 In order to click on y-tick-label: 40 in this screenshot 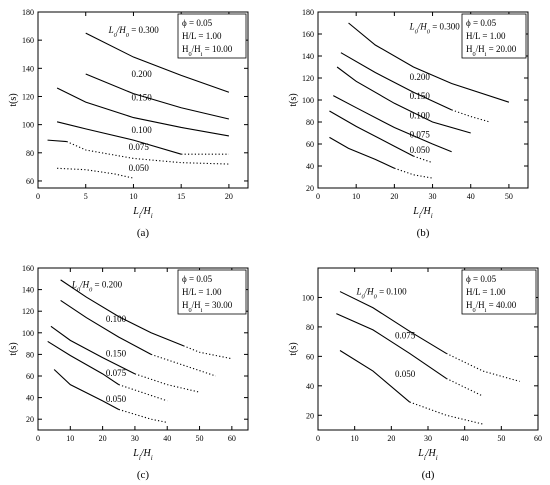, I will do `click(310, 386)`.